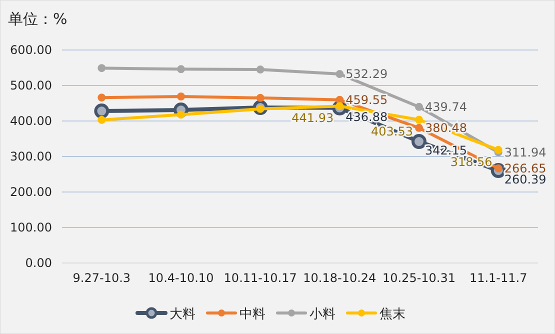  Describe the element at coordinates (31, 121) in the screenshot. I see `y-tick-label: 400.00` at that location.